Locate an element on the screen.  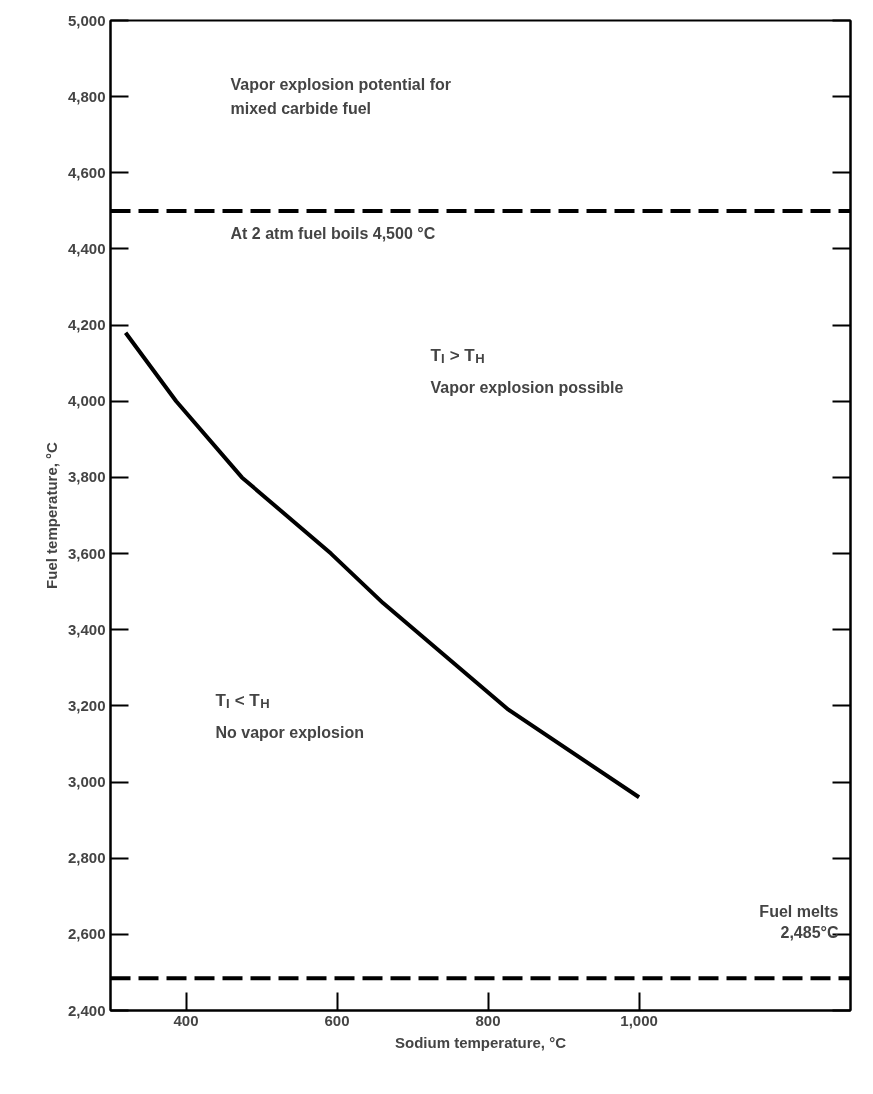
y-tick-label: 3,200 is located at coordinates (86, 705).